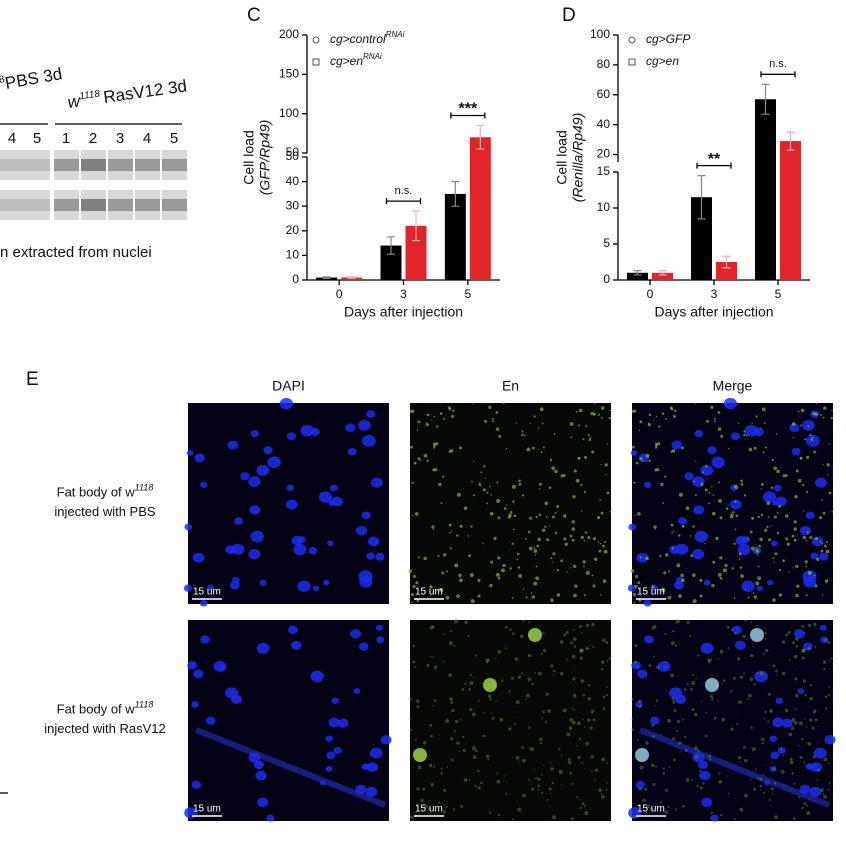 This screenshot has width=846, height=845. What do you see at coordinates (326, 277) in the screenshot?
I see `error-bar` at bounding box center [326, 277].